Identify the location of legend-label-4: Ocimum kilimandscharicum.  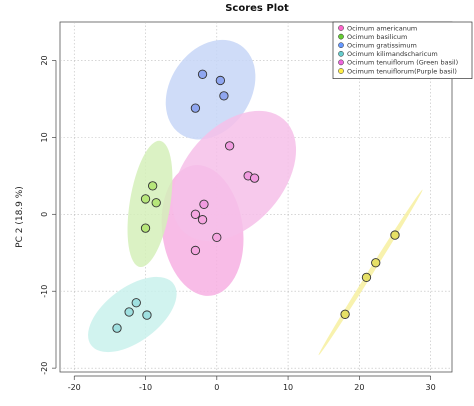
(392, 54).